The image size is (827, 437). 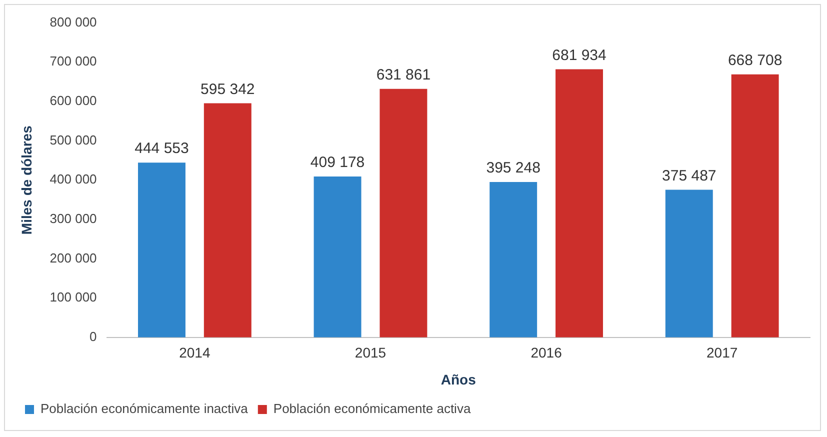 What do you see at coordinates (73, 218) in the screenshot?
I see `y-tick-label: 300 000` at bounding box center [73, 218].